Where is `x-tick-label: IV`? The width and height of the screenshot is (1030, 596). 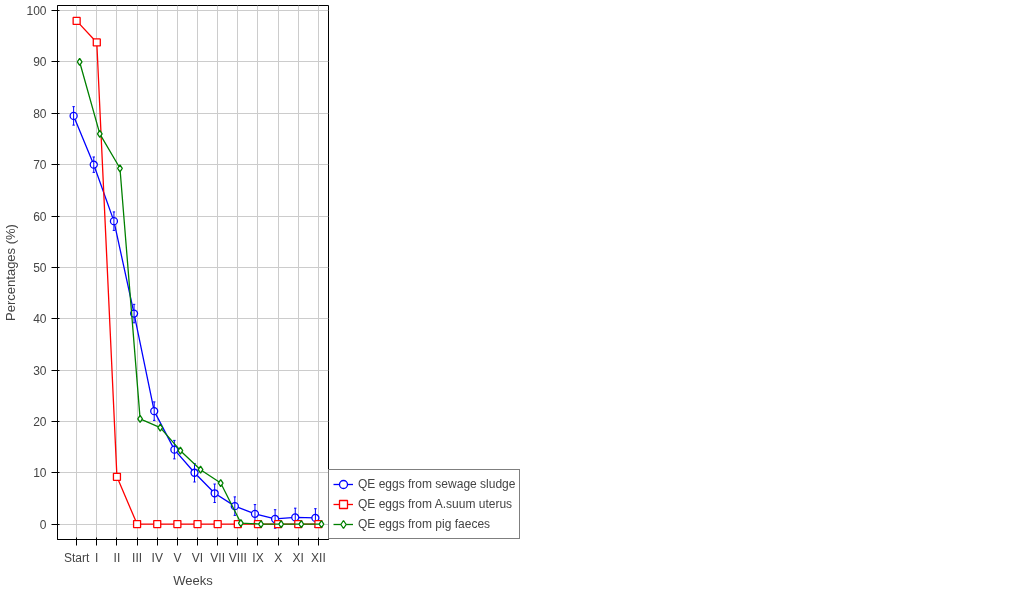 x-tick-label: IV is located at coordinates (157, 557).